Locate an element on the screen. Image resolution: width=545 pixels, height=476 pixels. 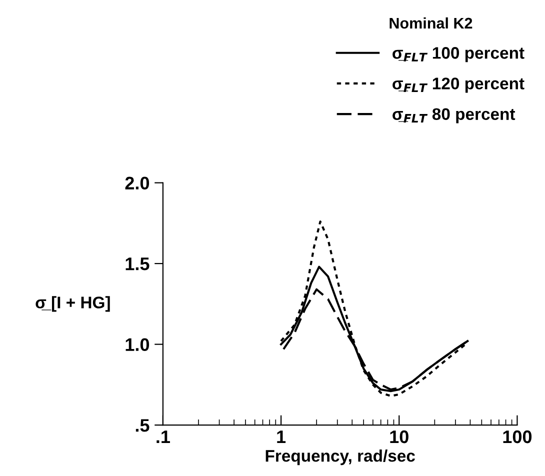
y-tick-label: 1.5 is located at coordinates (138, 264).